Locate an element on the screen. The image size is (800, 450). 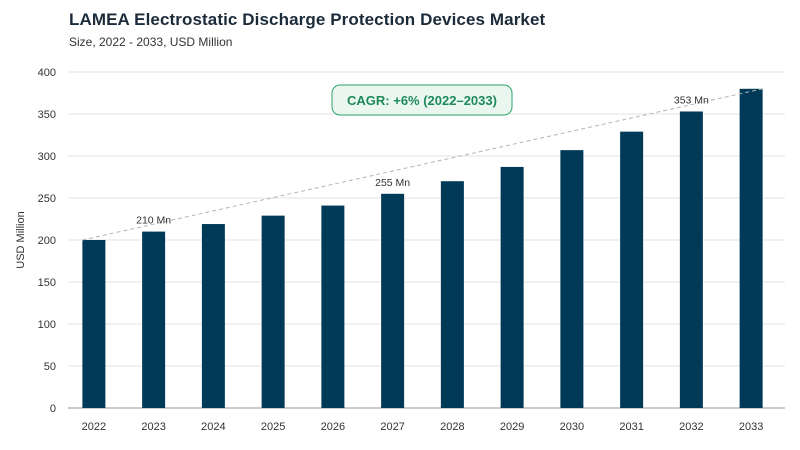
x-tick-label: 2031 is located at coordinates (631, 427).